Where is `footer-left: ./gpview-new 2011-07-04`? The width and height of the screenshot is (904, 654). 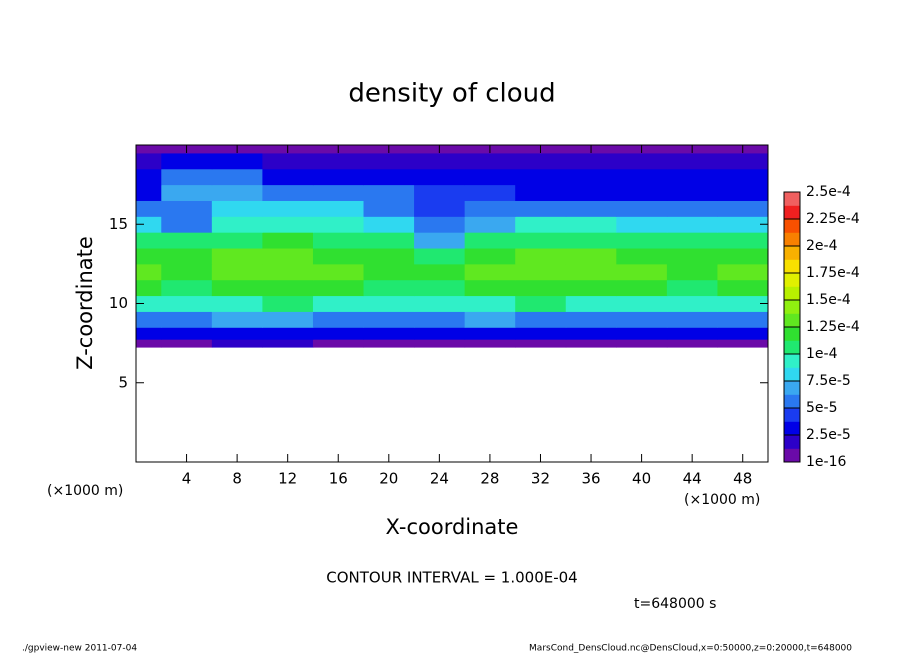
footer-left: ./gpview-new 2011-07-04 is located at coordinates (79, 649).